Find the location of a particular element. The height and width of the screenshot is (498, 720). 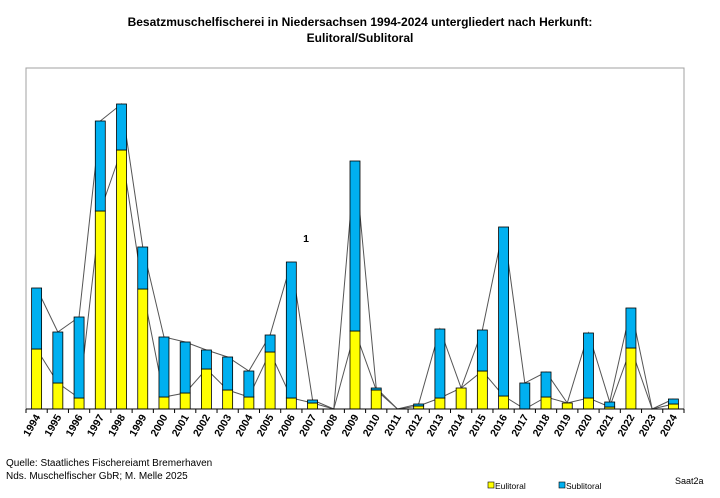

bar-eulitoral-2010 is located at coordinates (376, 399).